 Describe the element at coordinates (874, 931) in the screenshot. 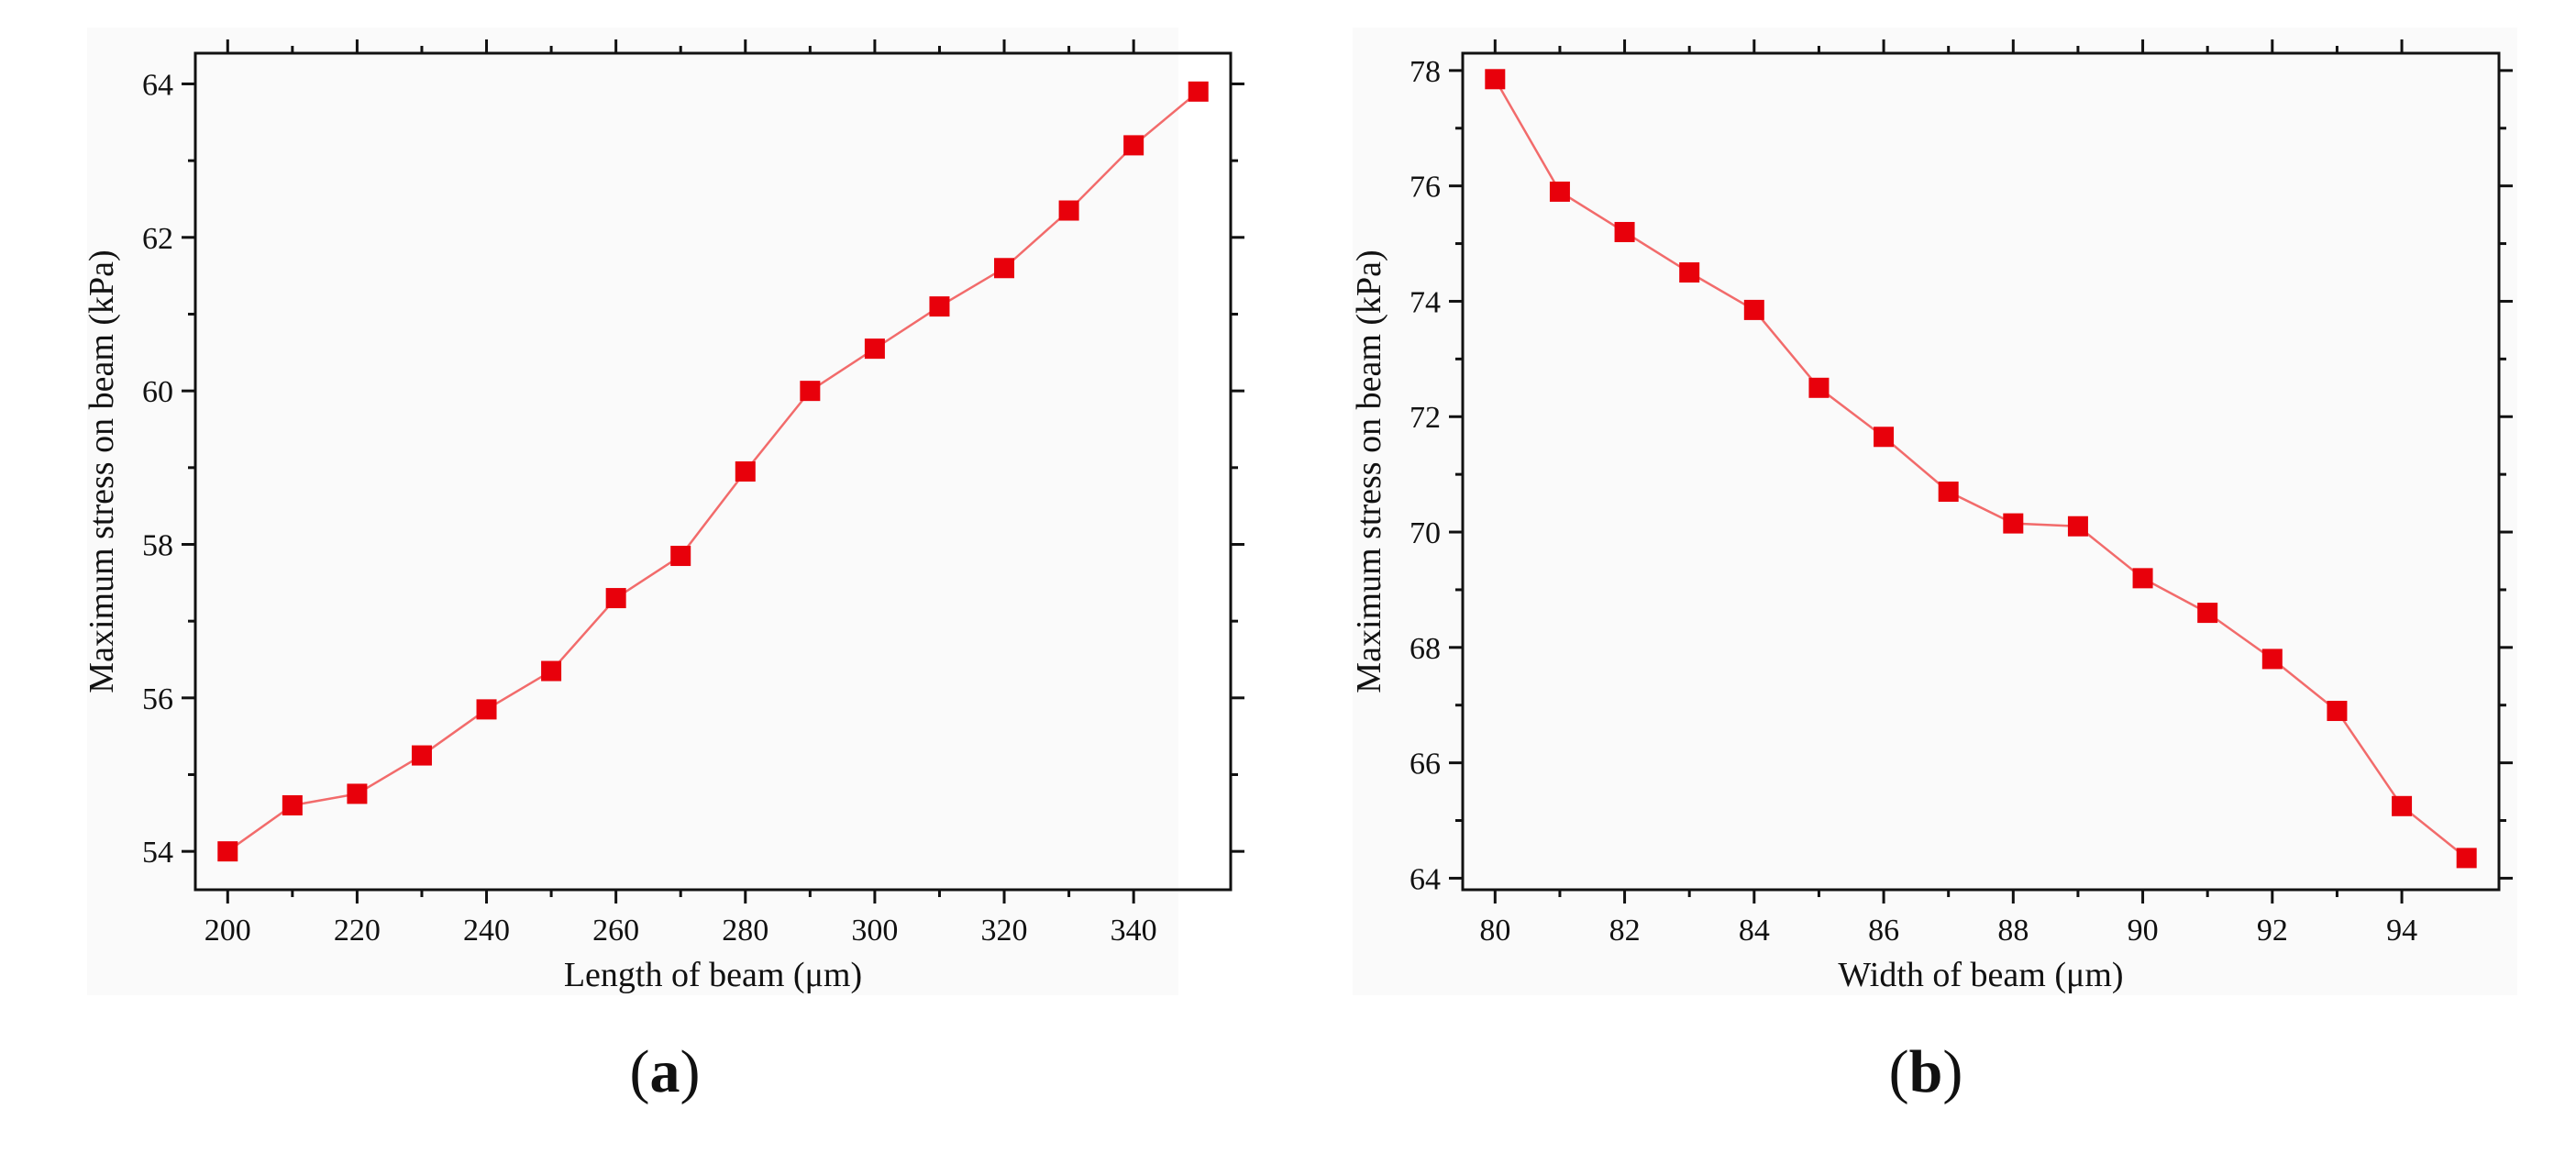

I see `x-tick-label: 300` at that location.